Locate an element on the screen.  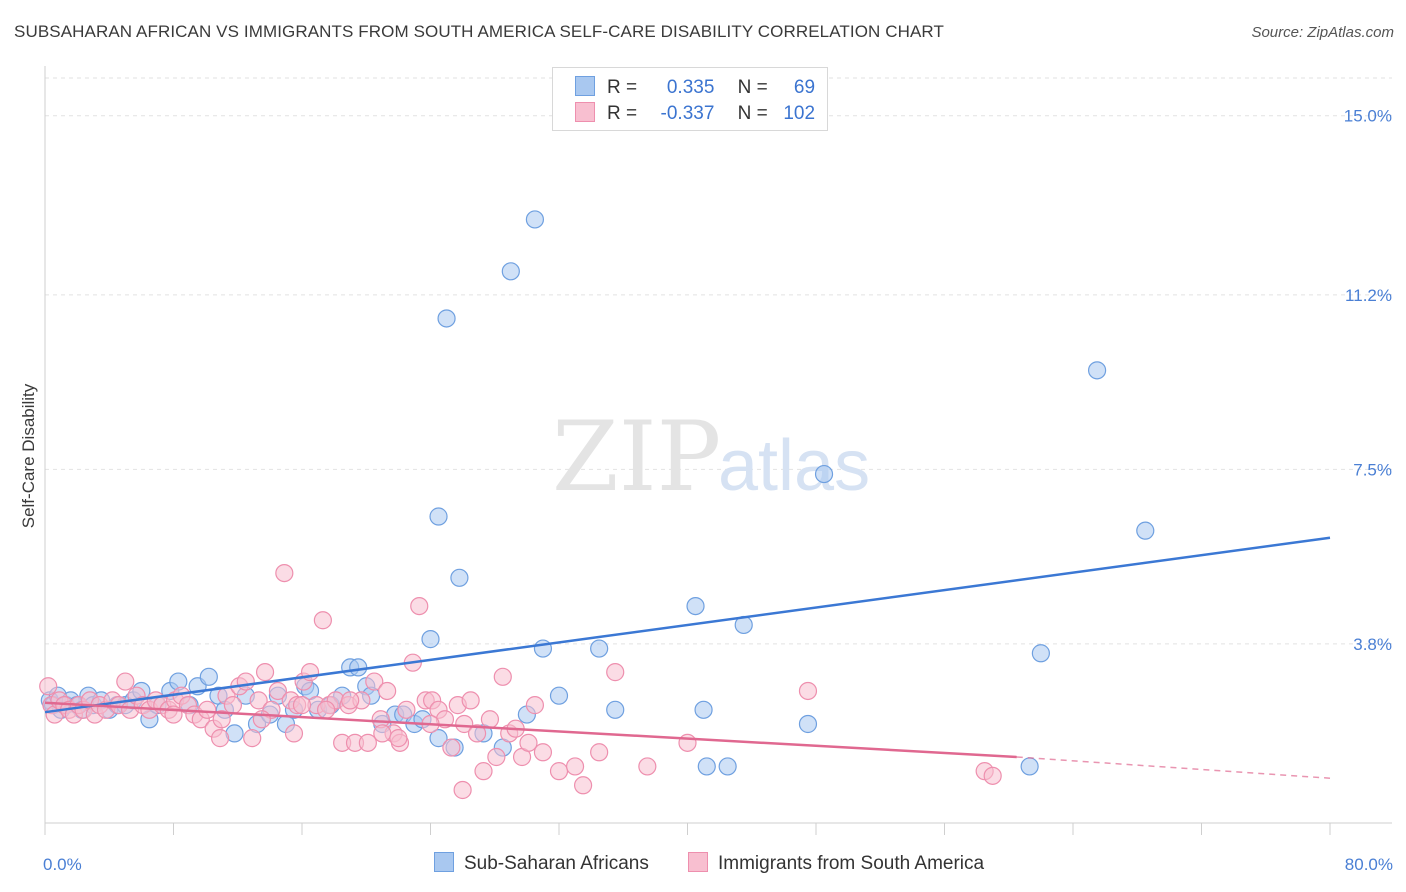
y-tick-label: 11.2% is located at coordinates (1368, 295).